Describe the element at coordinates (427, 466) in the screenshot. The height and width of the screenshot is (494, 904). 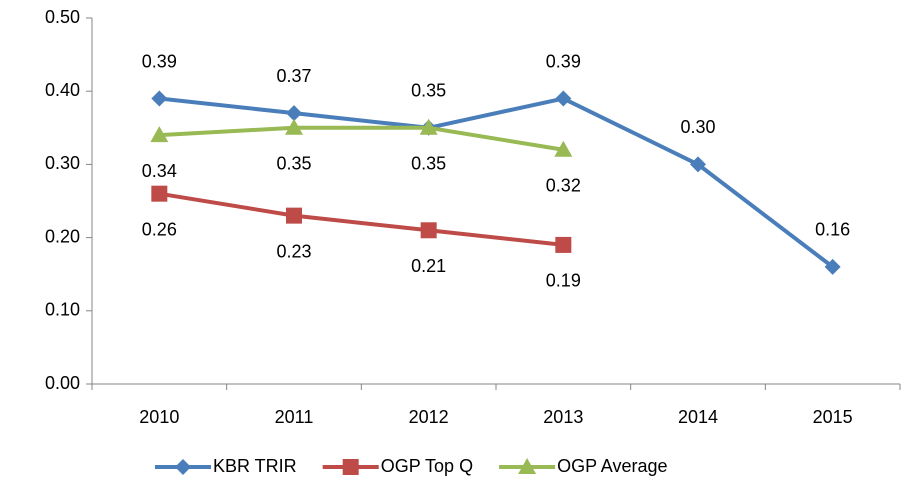
I see `legend-label: OGP Top Q` at that location.